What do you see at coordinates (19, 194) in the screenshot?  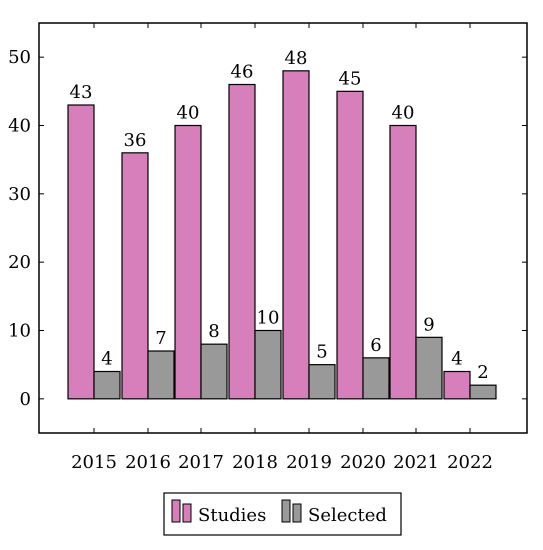 I see `y-tick-label-30: 30` at bounding box center [19, 194].